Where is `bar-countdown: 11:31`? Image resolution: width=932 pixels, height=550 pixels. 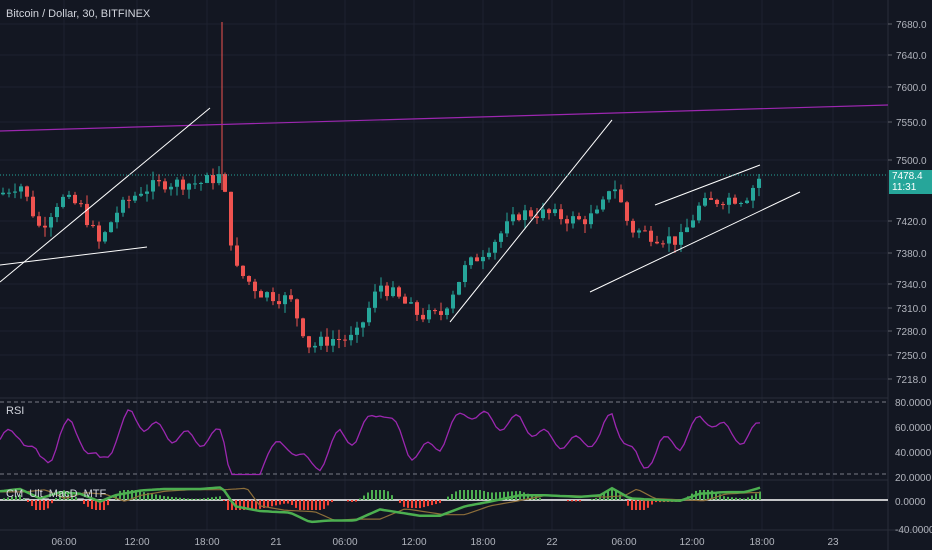 bar-countdown: 11:31 is located at coordinates (904, 187).